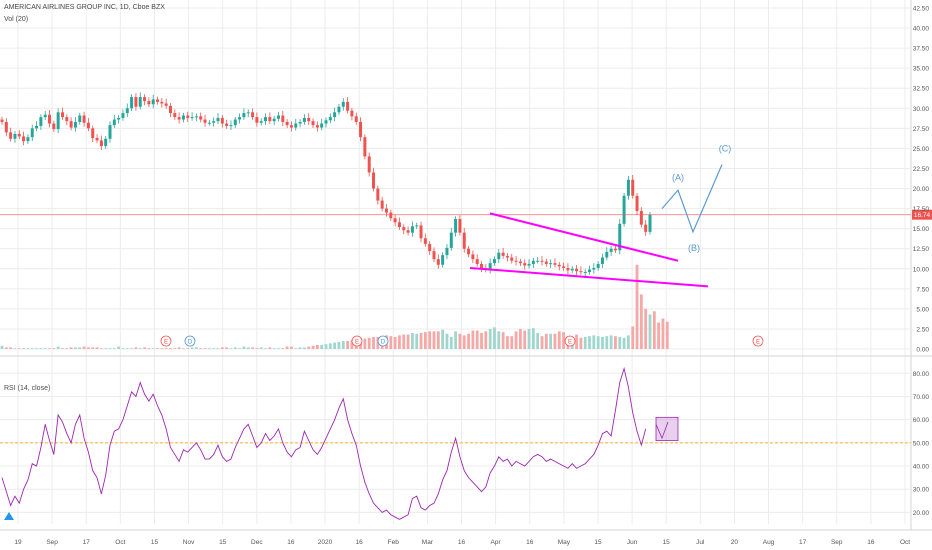 The height and width of the screenshot is (550, 932). Describe the element at coordinates (725, 149) in the screenshot. I see `wave-label-c: (C)` at that location.